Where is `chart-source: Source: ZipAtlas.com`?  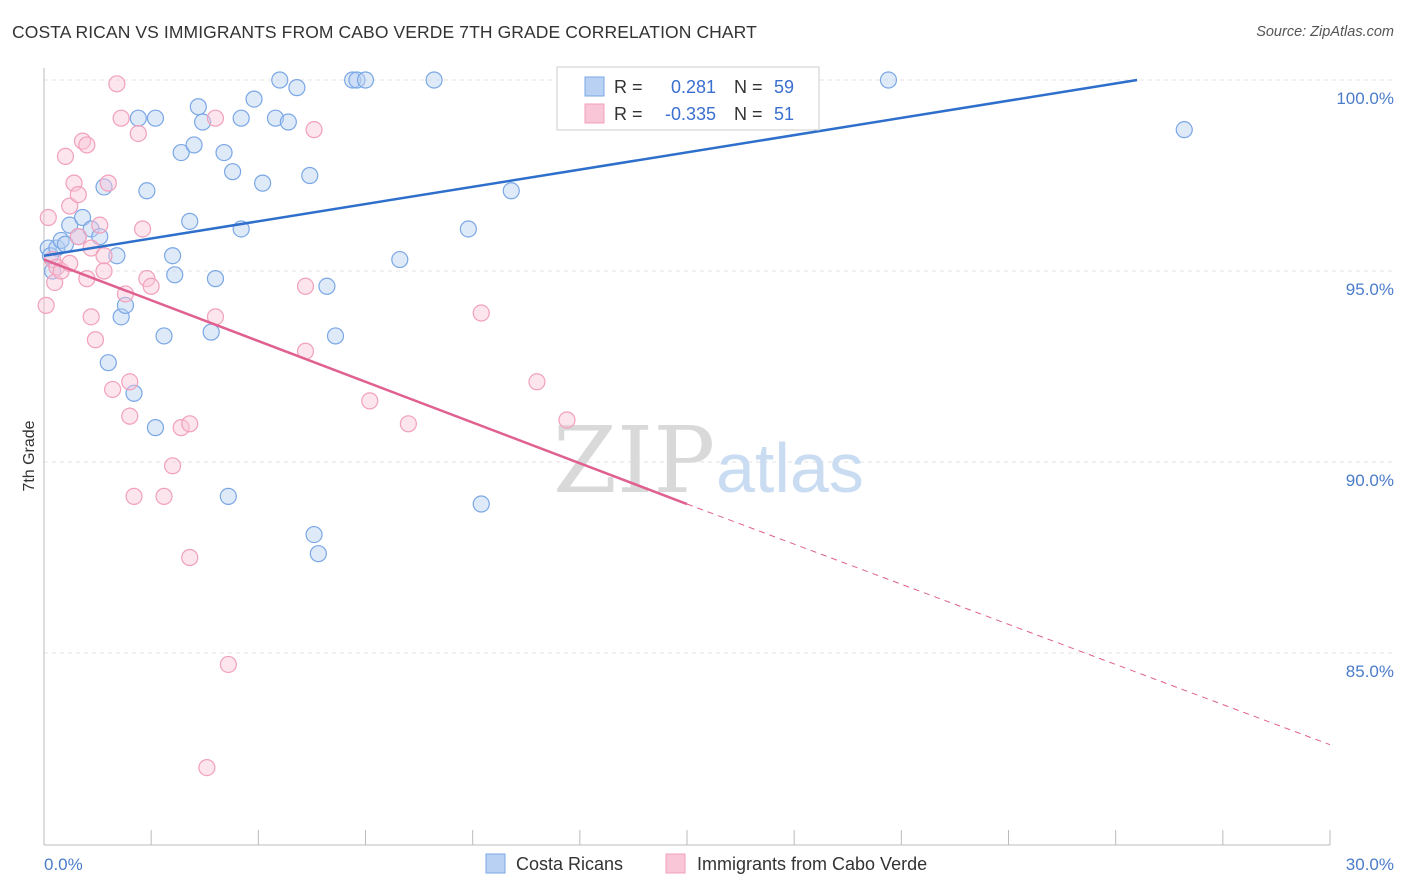
chart-source: Source: ZipAtlas.com is located at coordinates (1325, 32).